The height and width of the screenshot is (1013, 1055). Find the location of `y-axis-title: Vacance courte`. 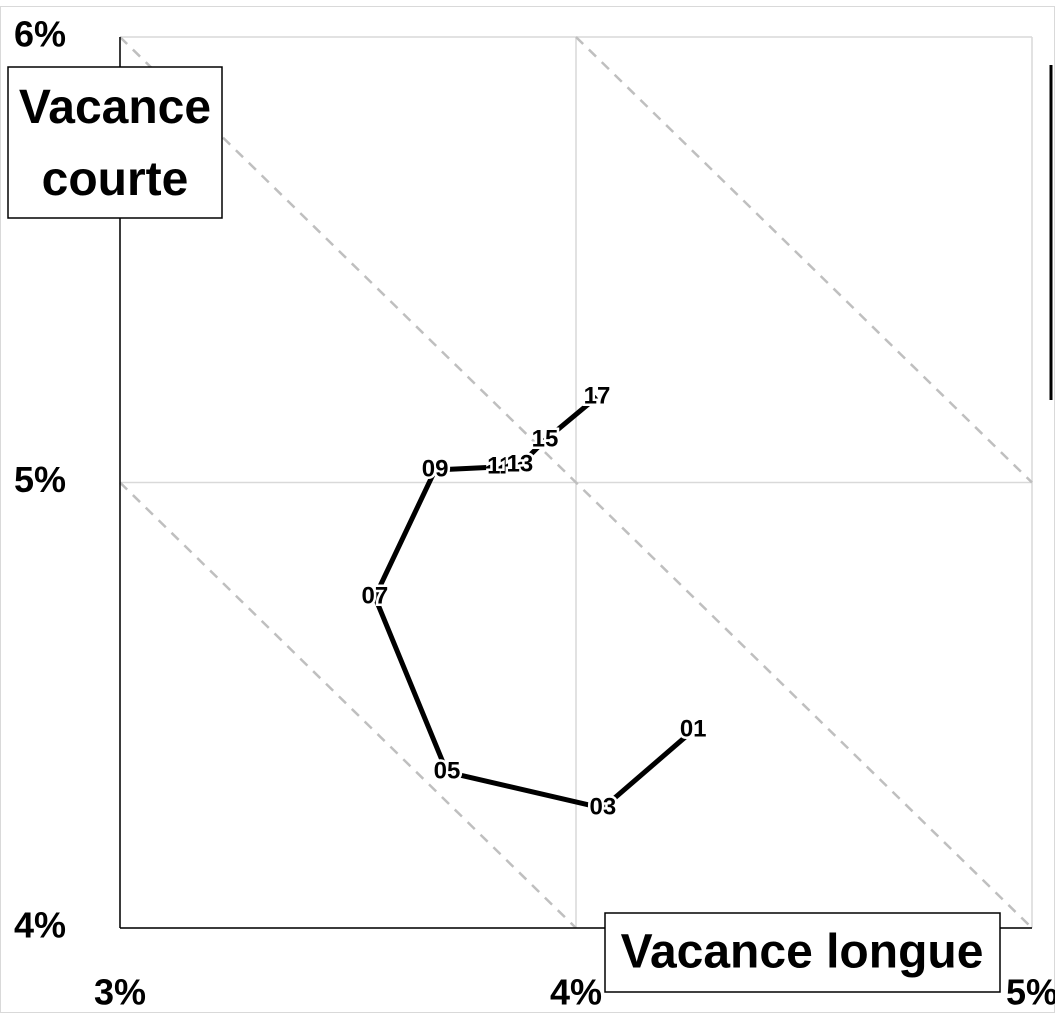

y-axis-title: Vacance courte is located at coordinates (115, 143).